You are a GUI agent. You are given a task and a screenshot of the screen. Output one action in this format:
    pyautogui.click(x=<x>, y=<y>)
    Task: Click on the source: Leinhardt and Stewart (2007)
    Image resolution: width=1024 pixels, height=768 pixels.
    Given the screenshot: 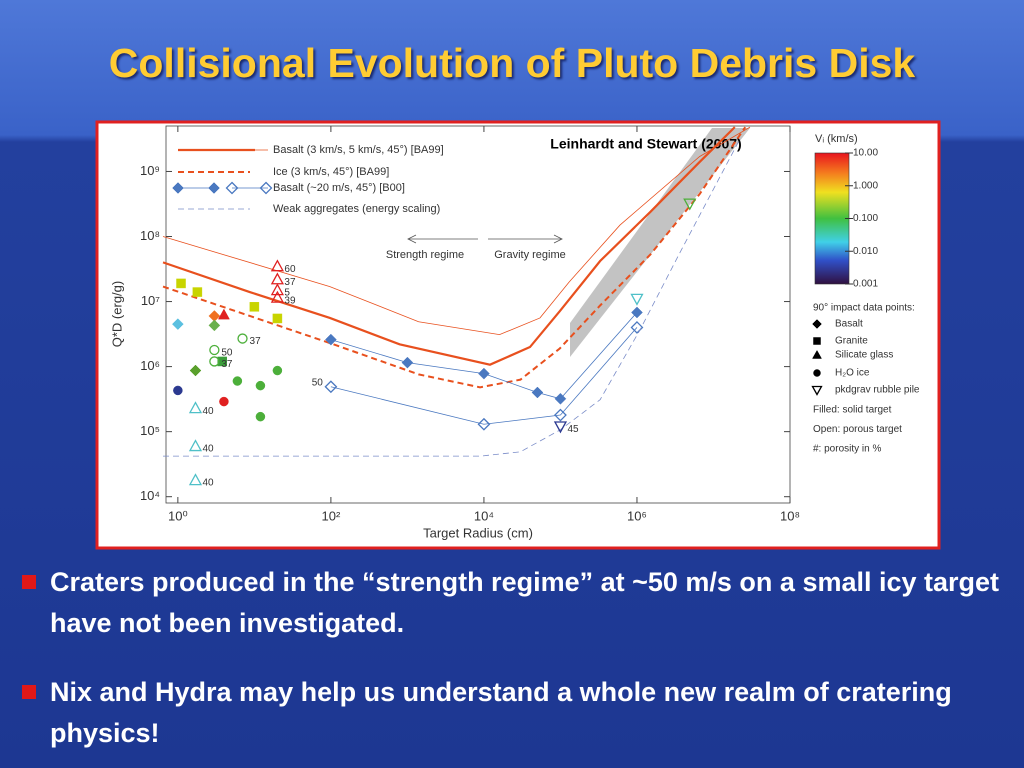 What is the action you would take?
    pyautogui.click(x=645, y=144)
    